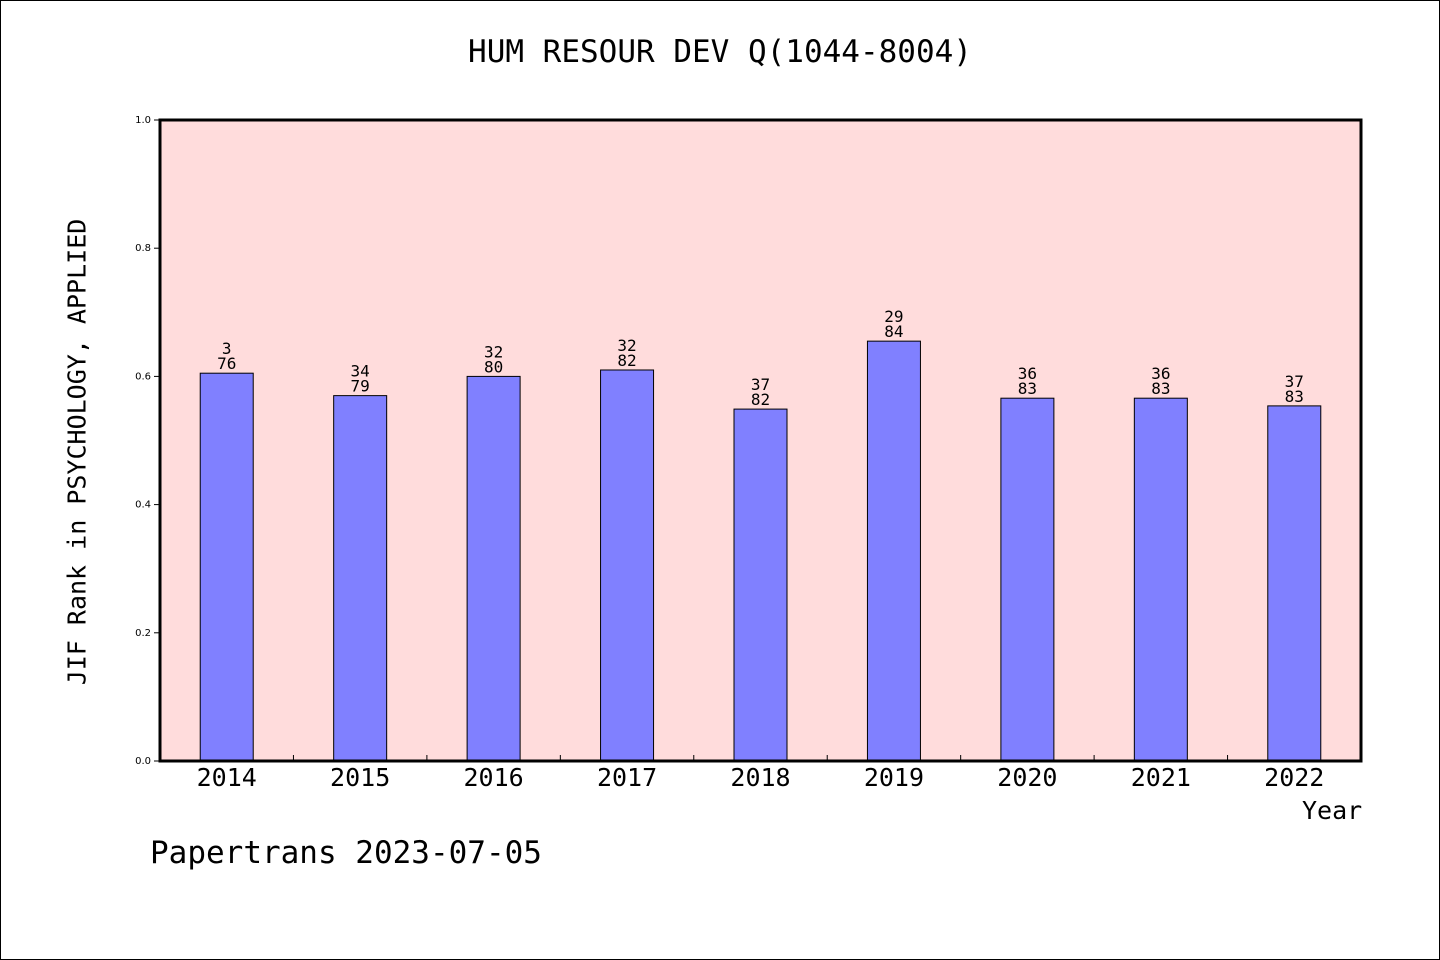 The height and width of the screenshot is (960, 1440). Describe the element at coordinates (143, 633) in the screenshot. I see `y-tick-label: 0.2` at that location.